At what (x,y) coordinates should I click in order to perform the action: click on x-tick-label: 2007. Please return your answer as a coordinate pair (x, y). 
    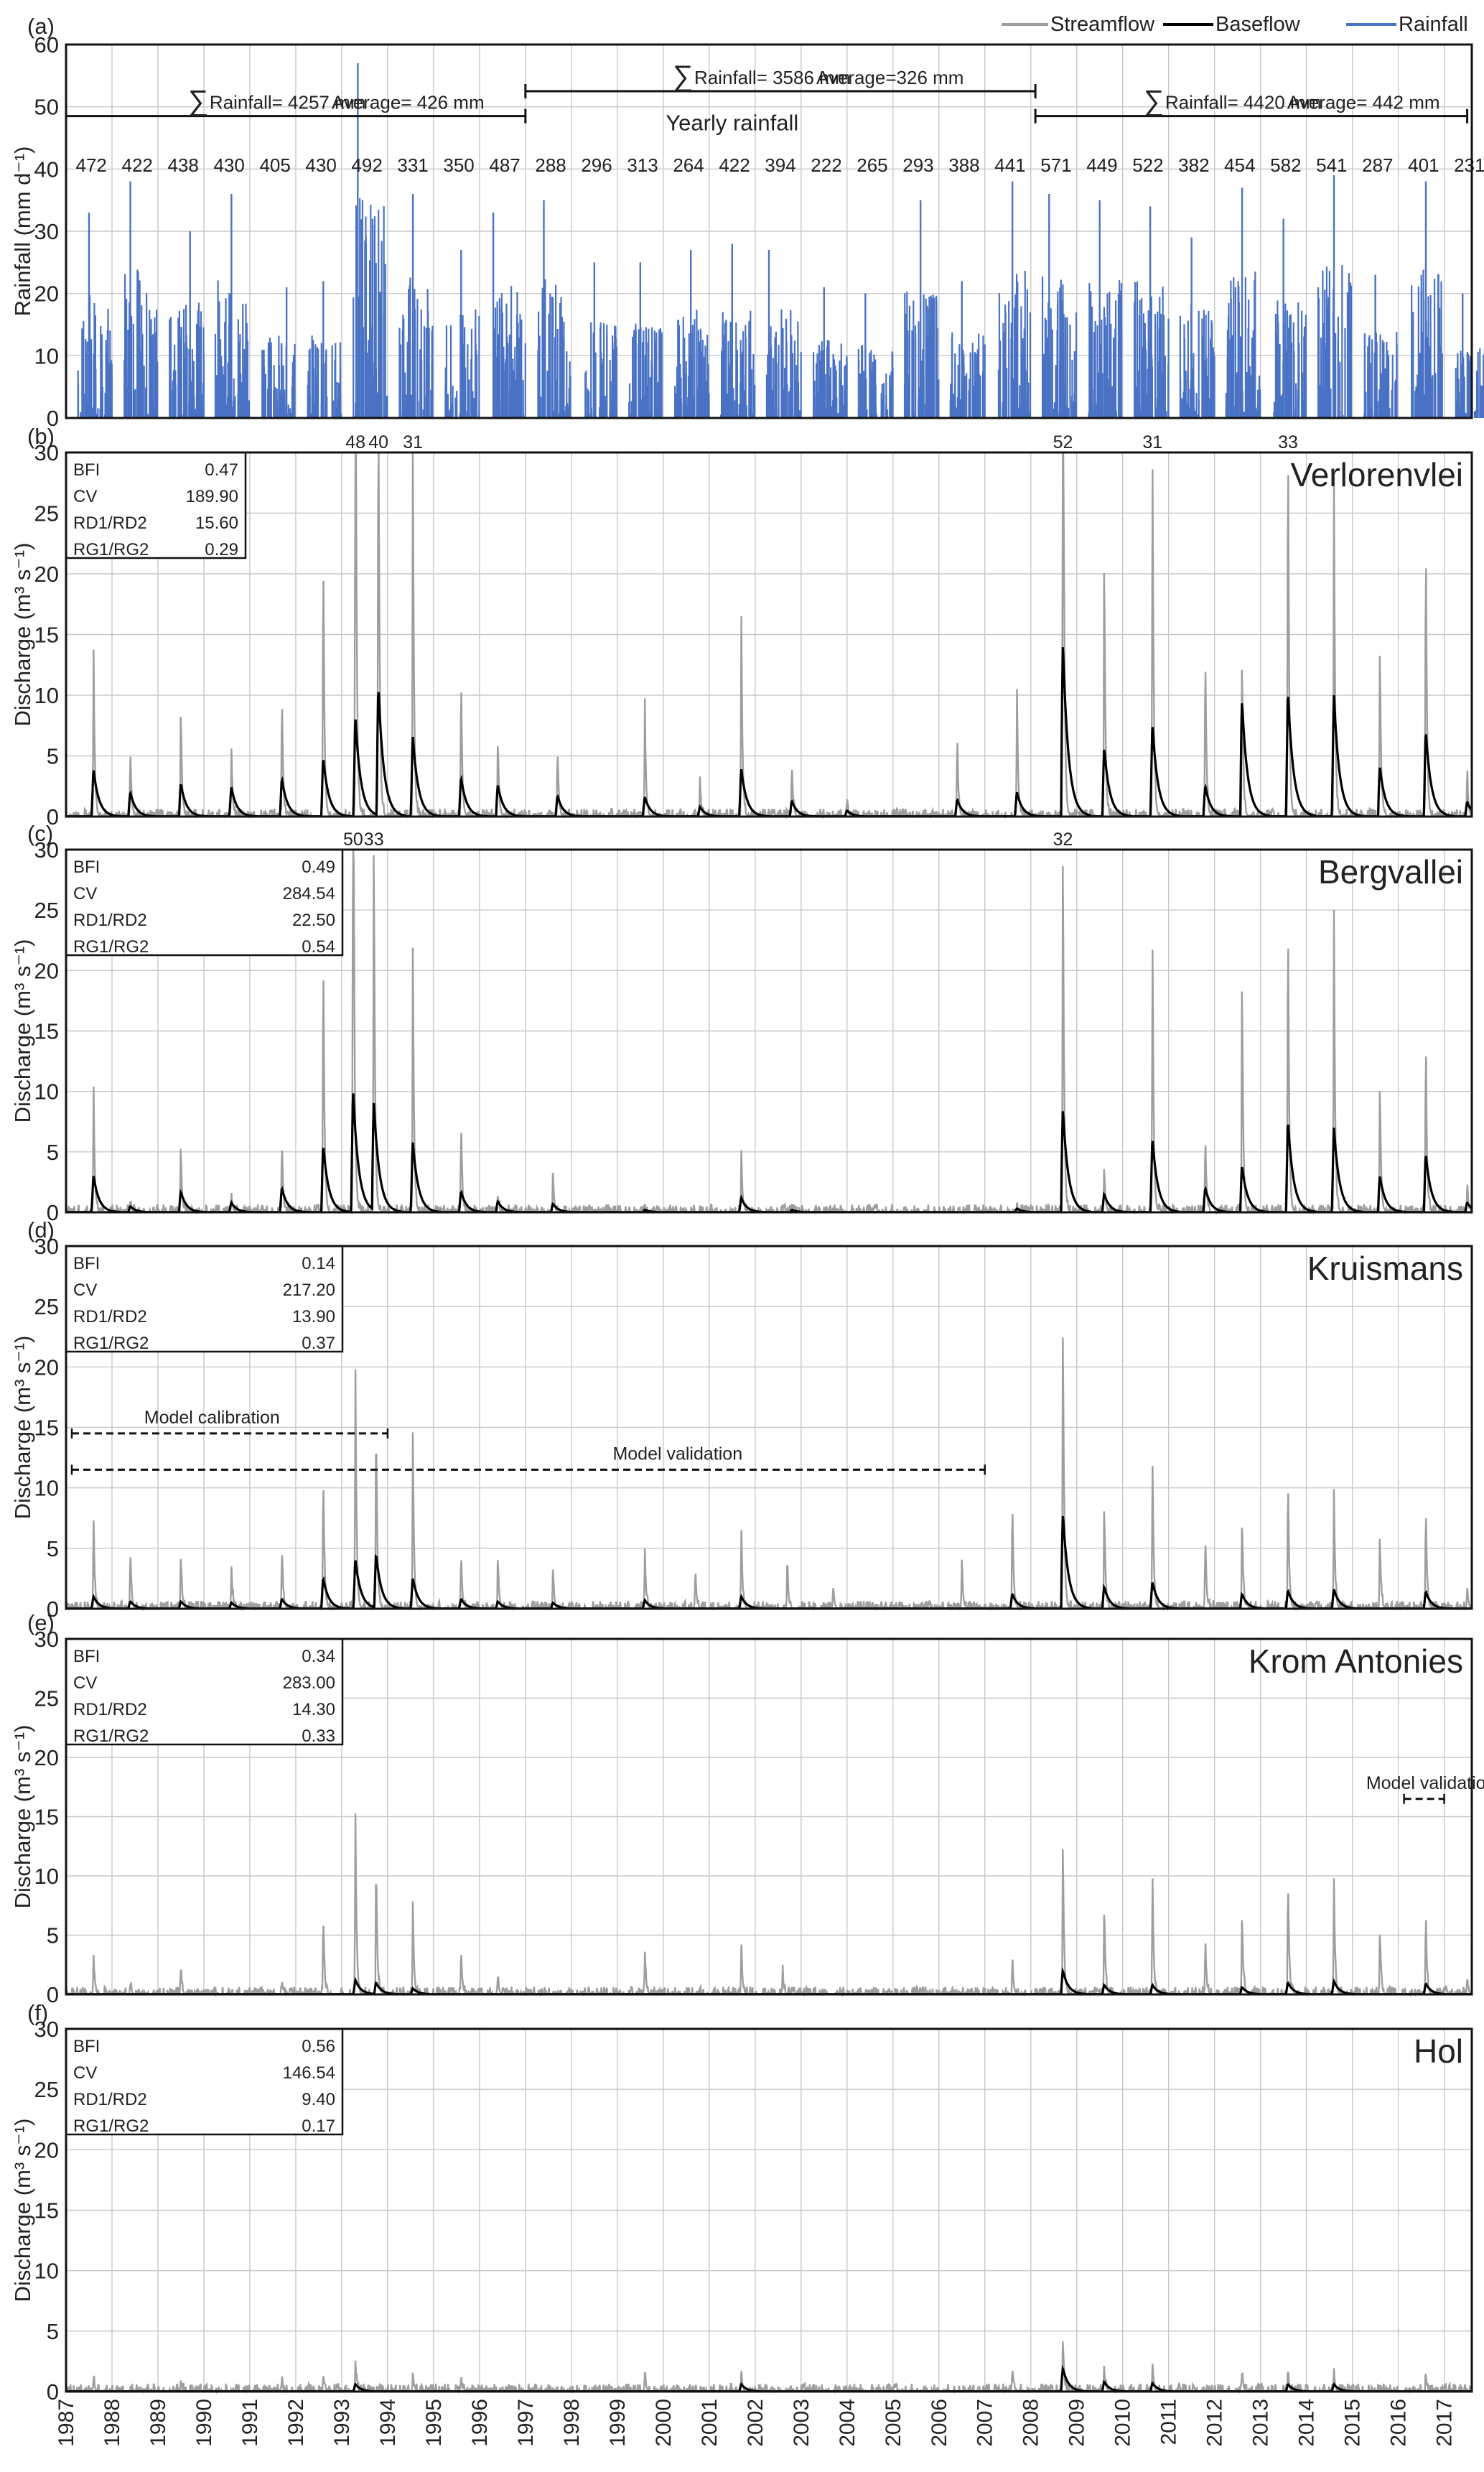
    Looking at the image, I should click on (985, 2423).